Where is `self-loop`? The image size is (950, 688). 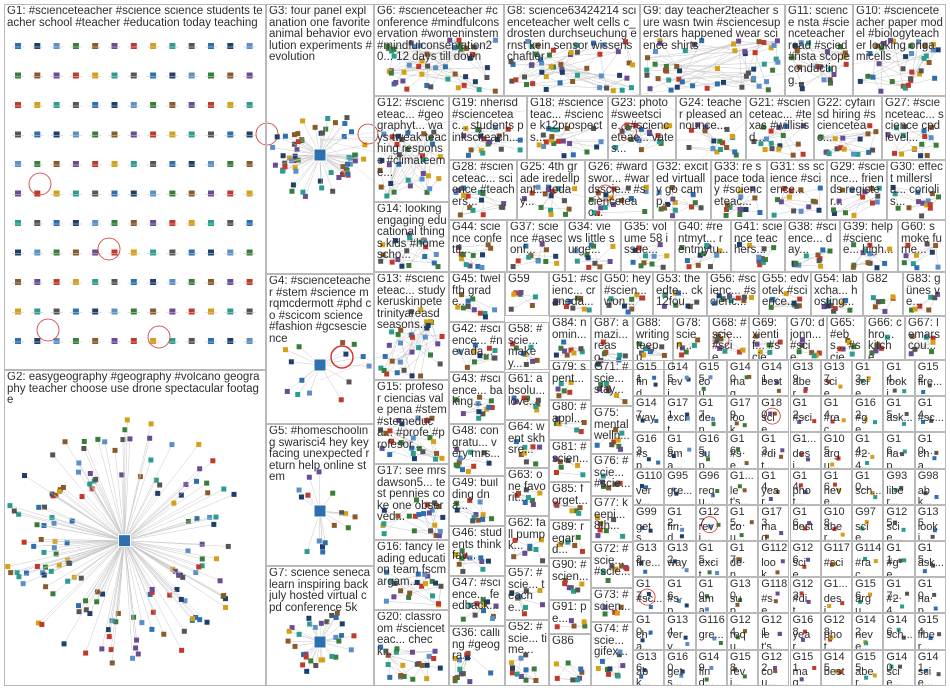 self-loop is located at coordinates (342, 357).